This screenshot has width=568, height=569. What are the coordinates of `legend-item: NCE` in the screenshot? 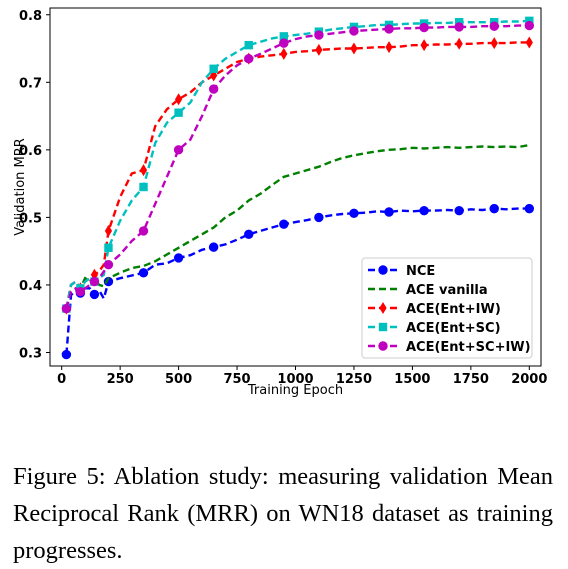 It's located at (401, 271).